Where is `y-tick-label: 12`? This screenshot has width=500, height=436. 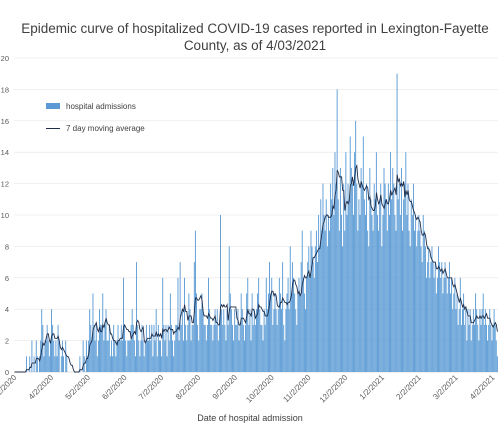 y-tick-label: 12 is located at coordinates (5, 184).